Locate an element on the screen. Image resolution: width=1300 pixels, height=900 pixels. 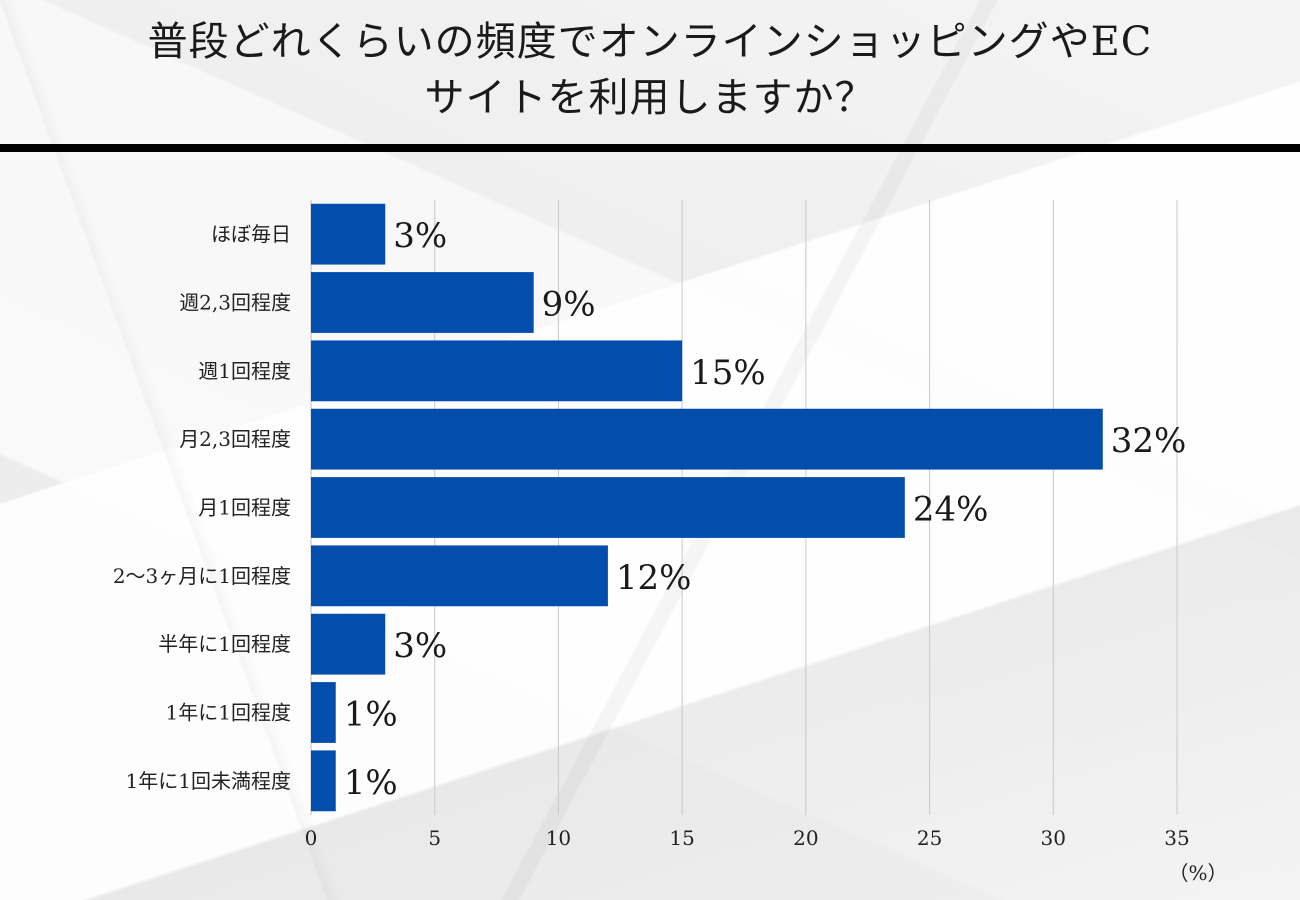
category-label: 週1回程度 is located at coordinates (244, 371).